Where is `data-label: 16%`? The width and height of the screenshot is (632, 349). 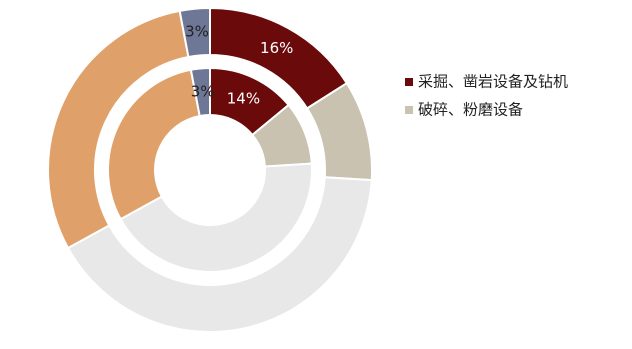 data-label: 16% is located at coordinates (276, 48).